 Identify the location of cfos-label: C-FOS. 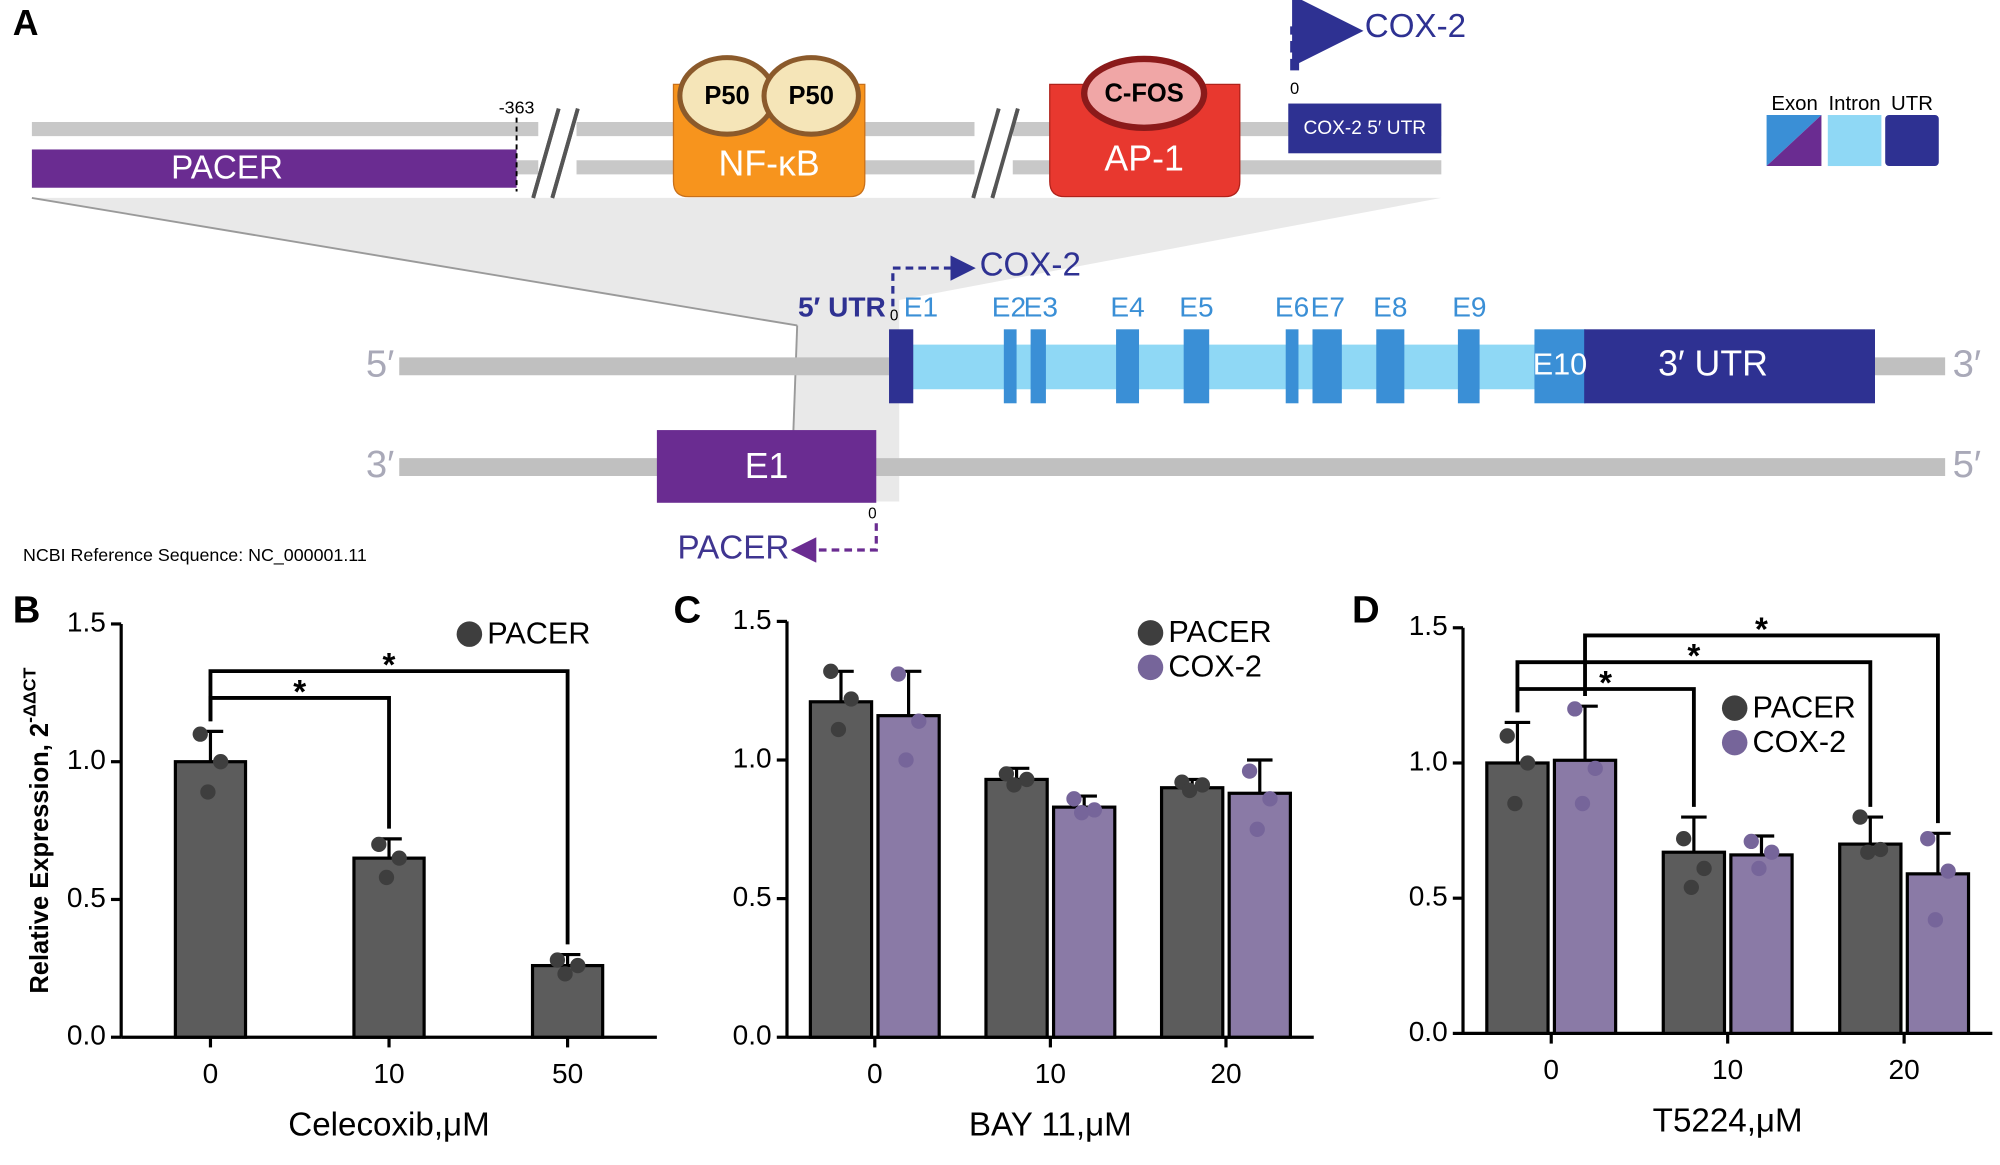
(1143, 93).